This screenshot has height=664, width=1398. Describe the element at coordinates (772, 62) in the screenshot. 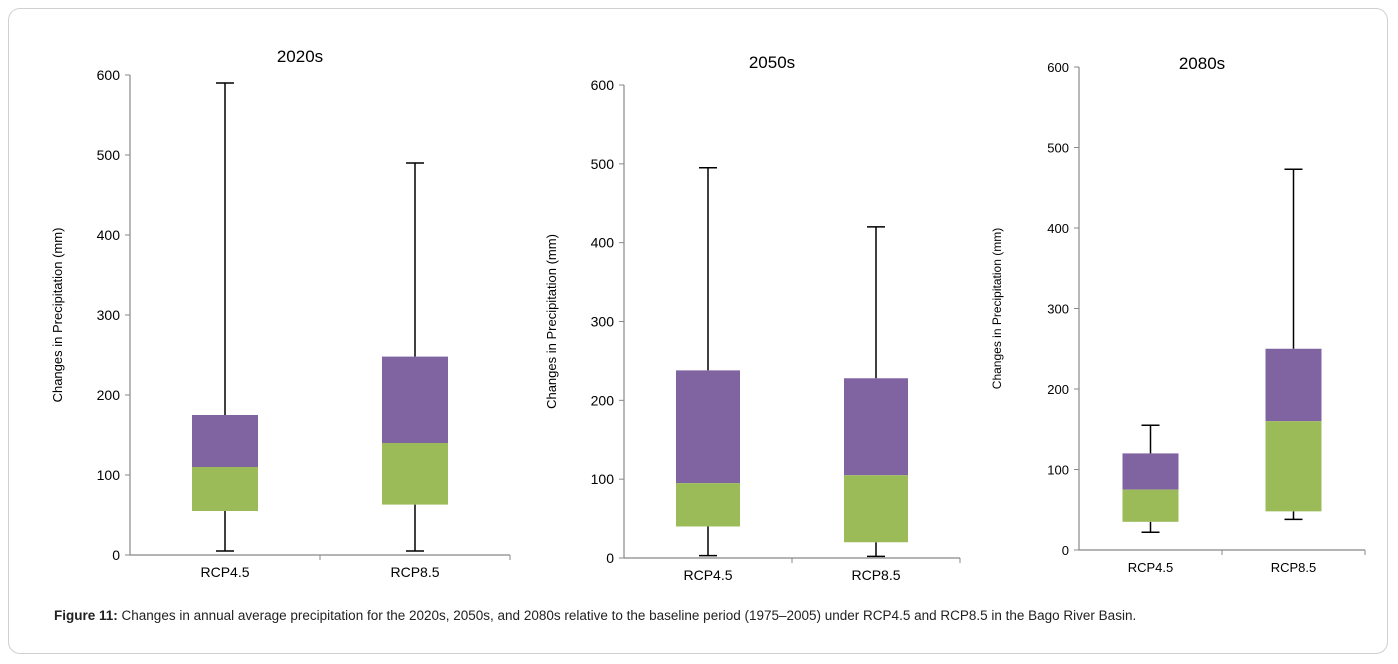

I see `chart-title: 2050s` at that location.